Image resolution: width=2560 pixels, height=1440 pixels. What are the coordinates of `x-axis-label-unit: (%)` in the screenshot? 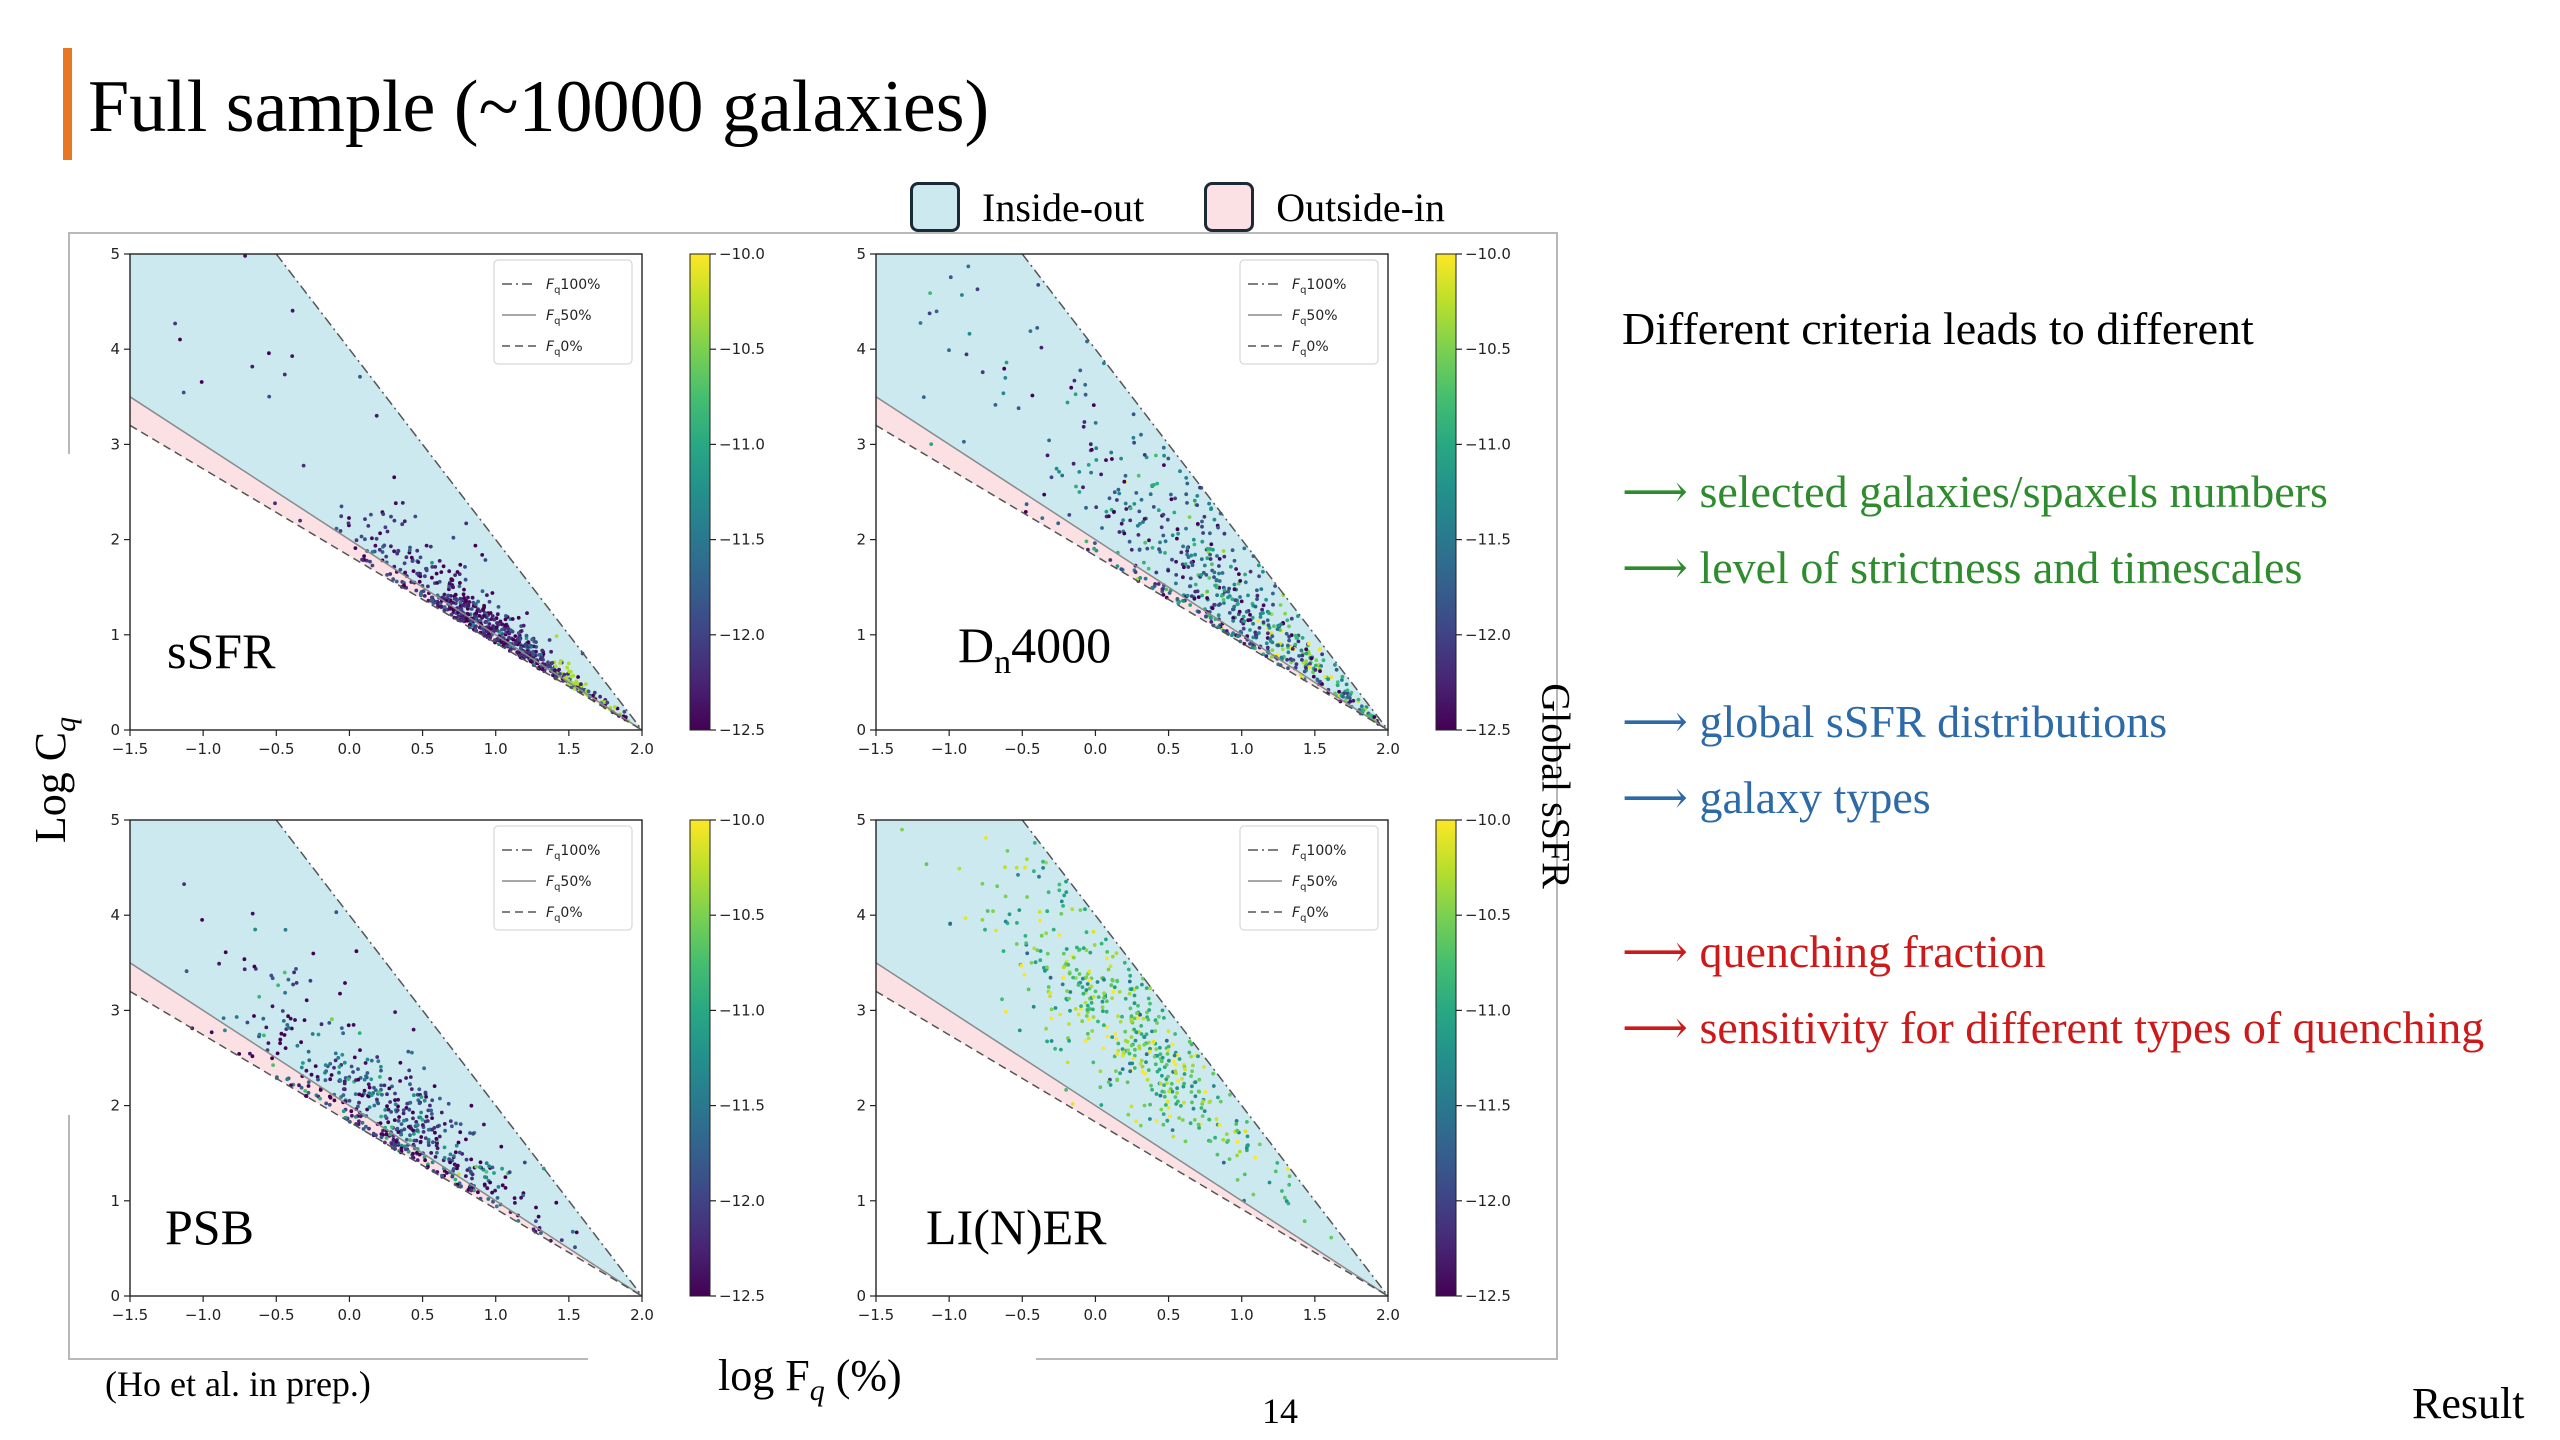 It's located at (863, 1375).